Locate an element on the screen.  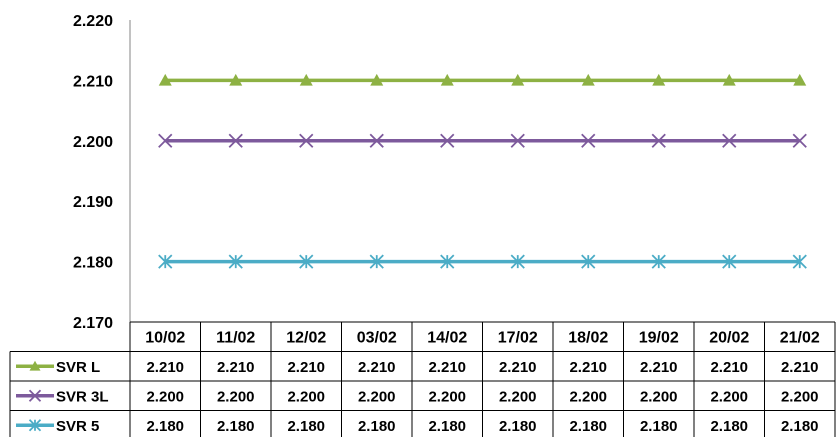
legend-label: SVR 3L is located at coordinates (82, 396).